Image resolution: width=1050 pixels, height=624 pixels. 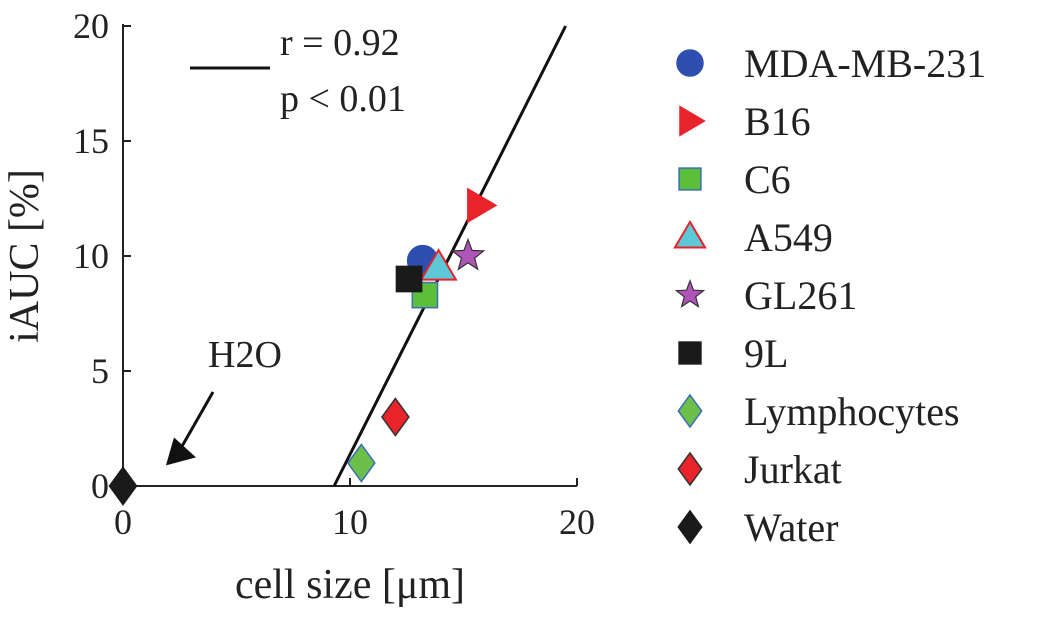 I want to click on legend-item-gl261: GL261, so click(x=765, y=295).